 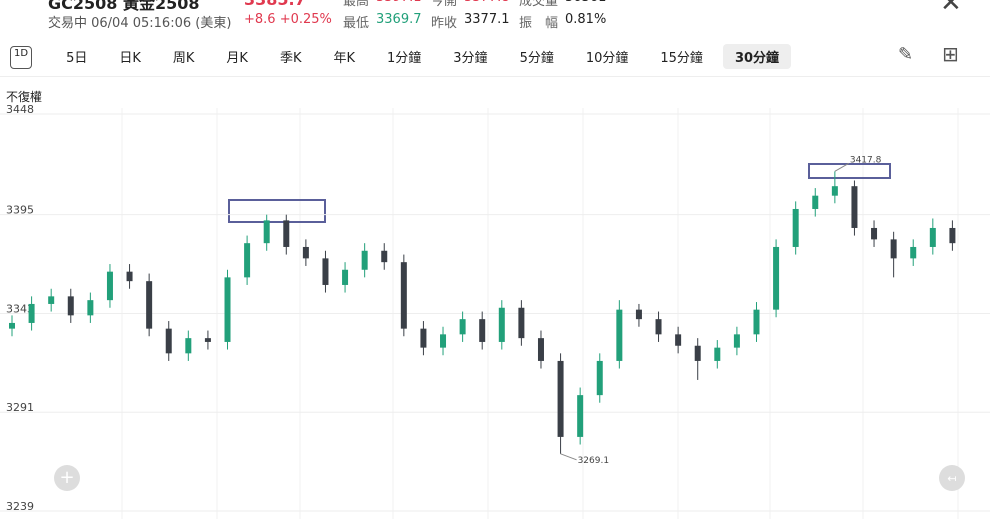 What do you see at coordinates (607, 58) in the screenshot?
I see `tab: 10分鐘` at bounding box center [607, 58].